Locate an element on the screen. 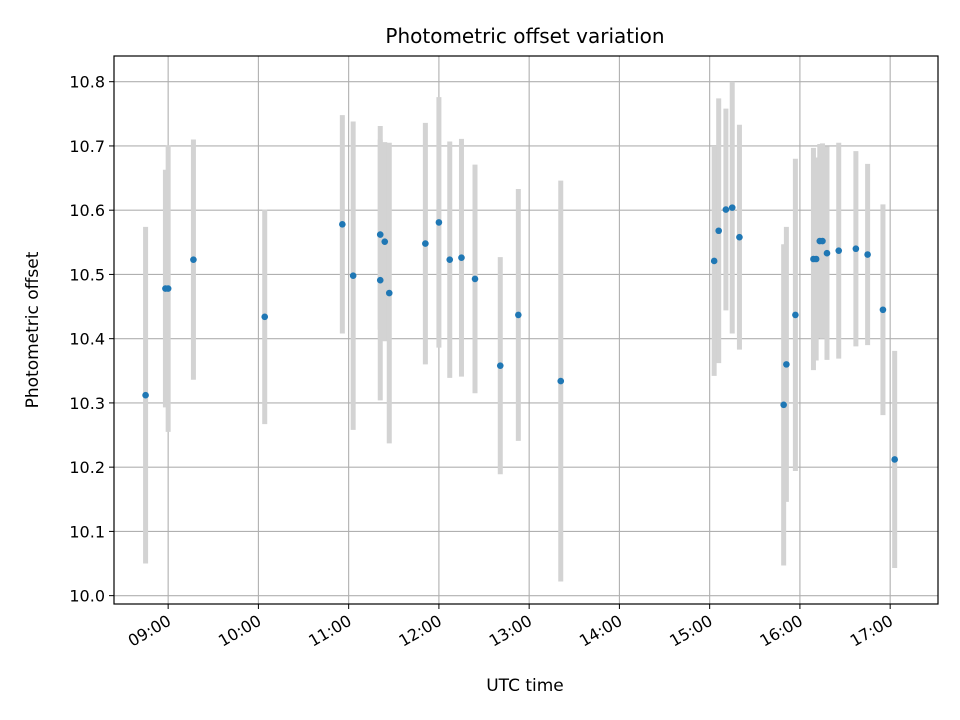 Image resolution: width=960 pixels, height=720 pixels. y-tick-label: 10.7 is located at coordinates (87, 146).